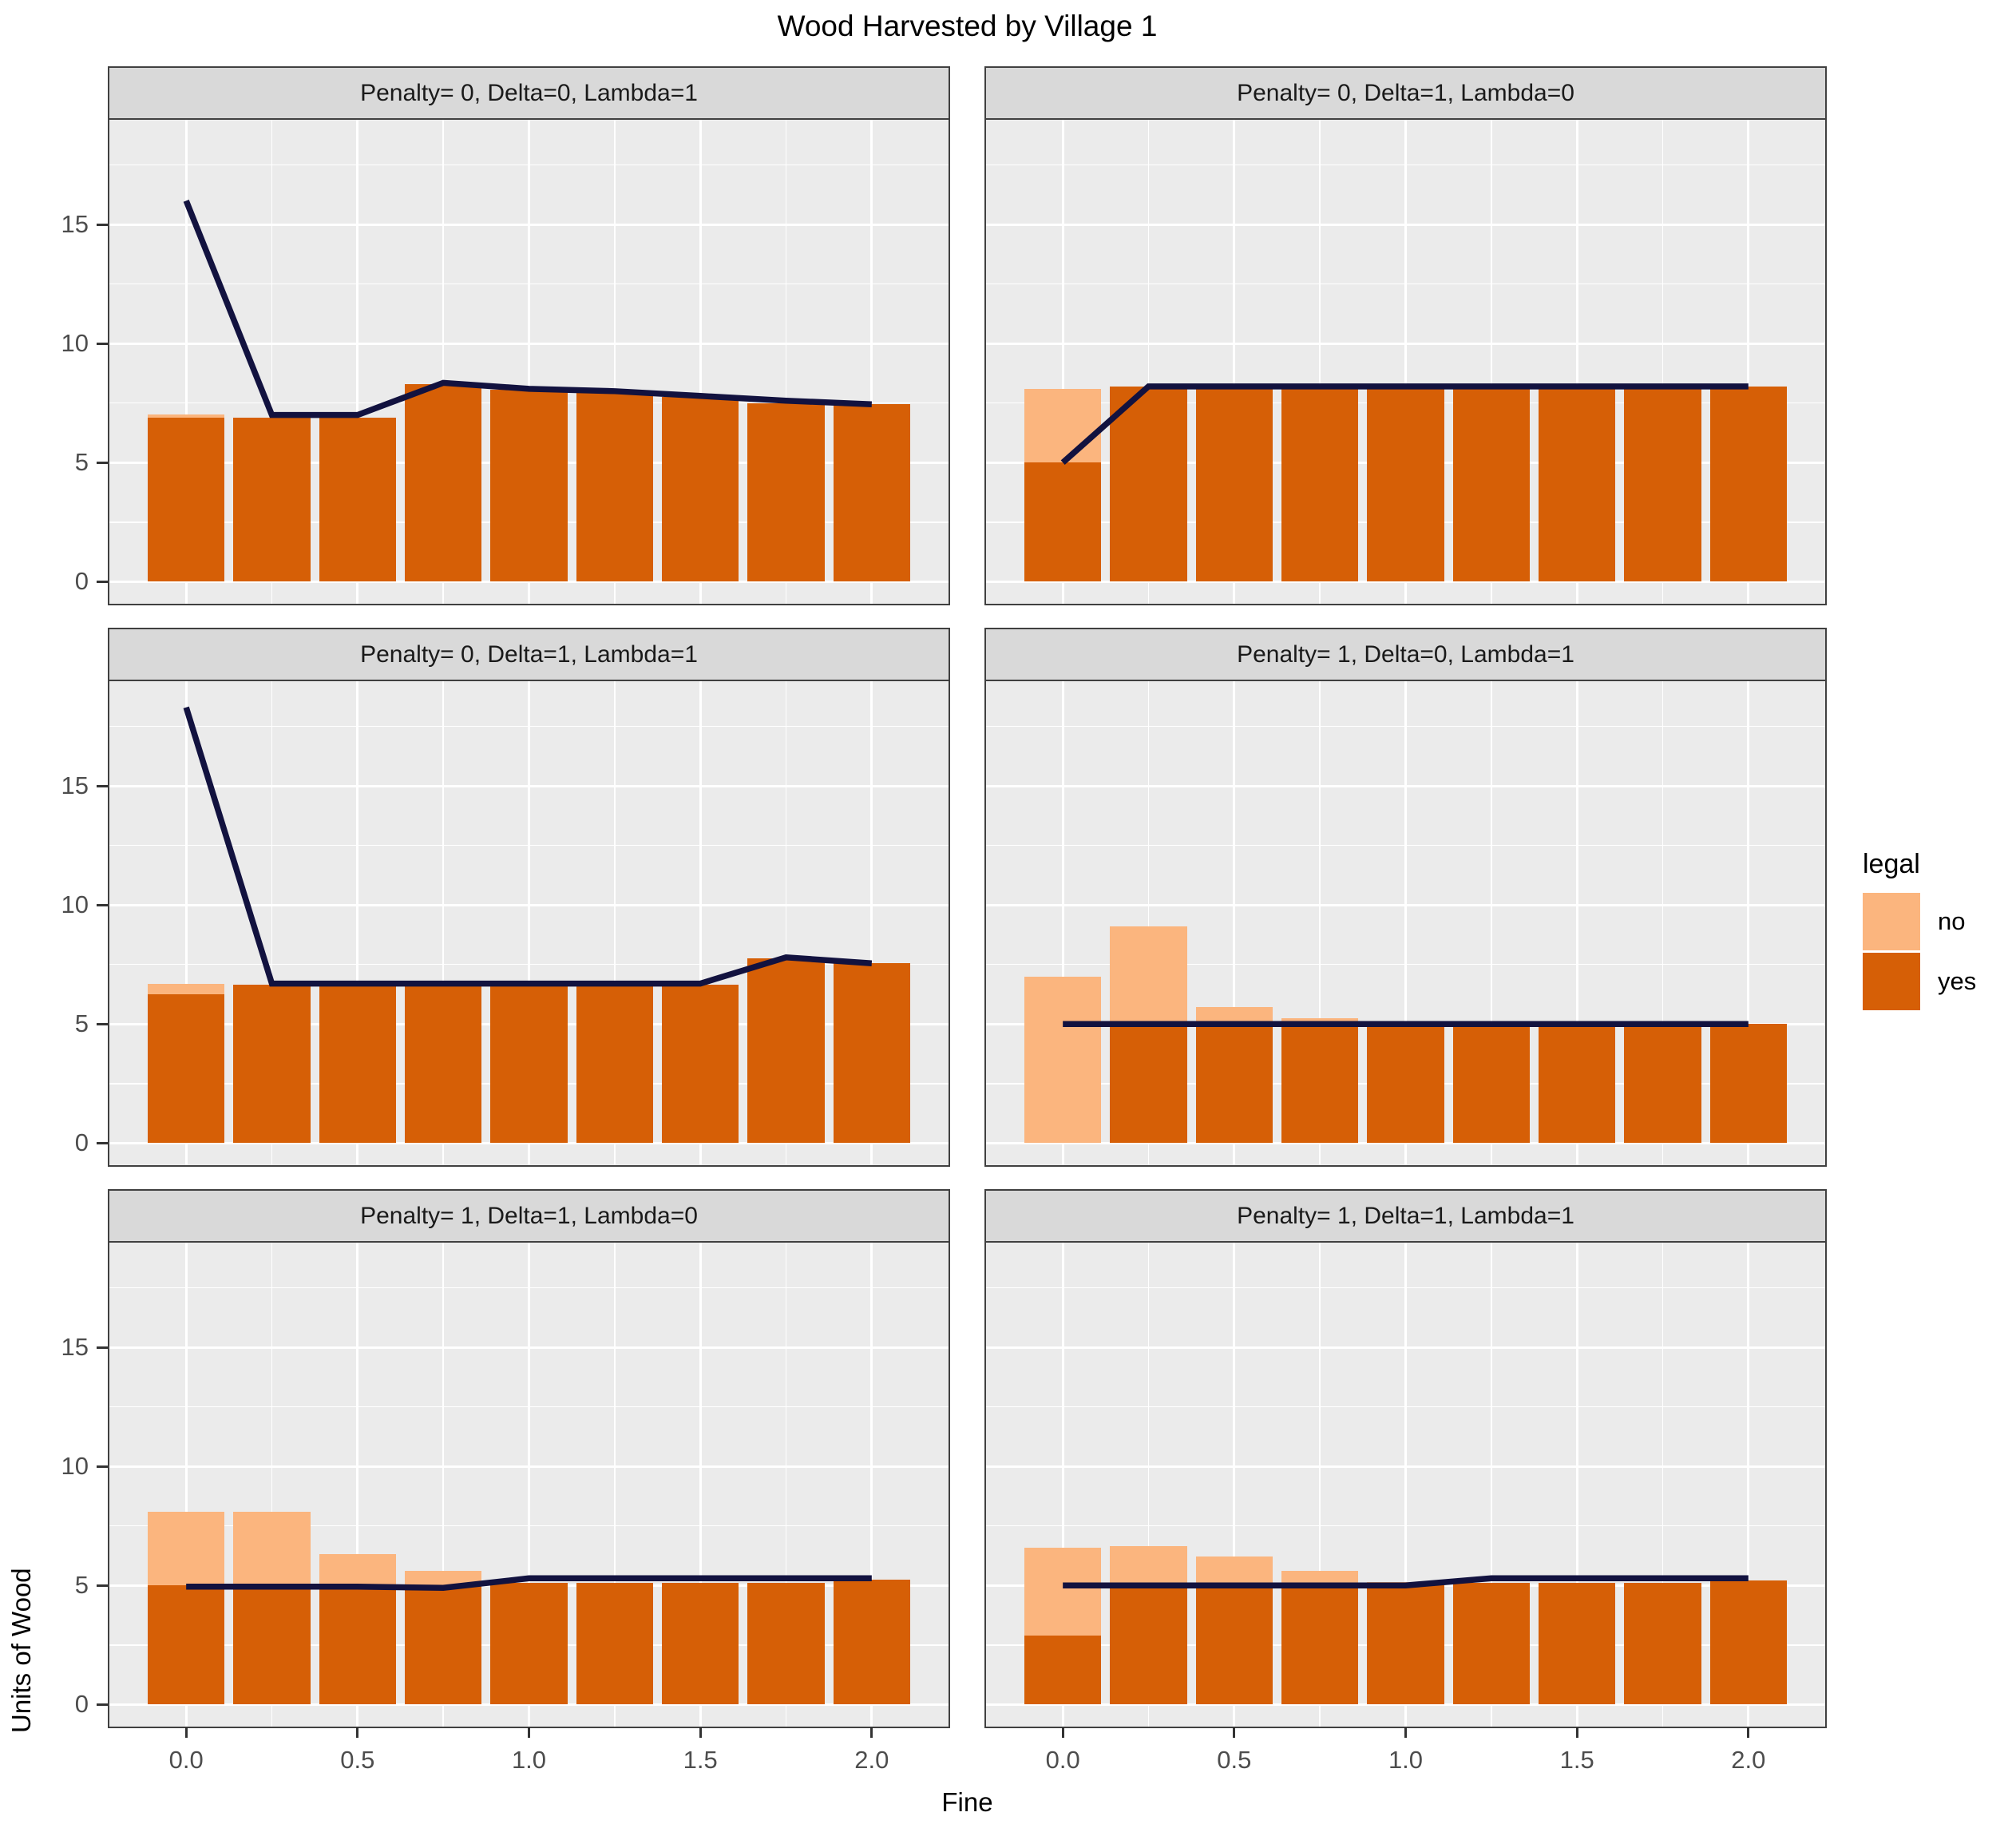  I want to click on x-tick-label: 1.5, so click(1577, 1760).